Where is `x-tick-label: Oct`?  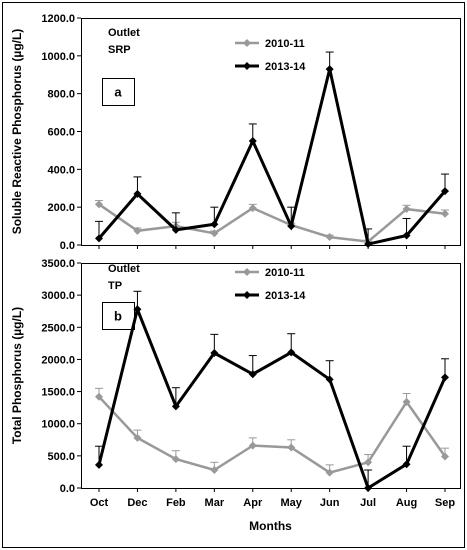 x-tick-label: Oct is located at coordinates (99, 503).